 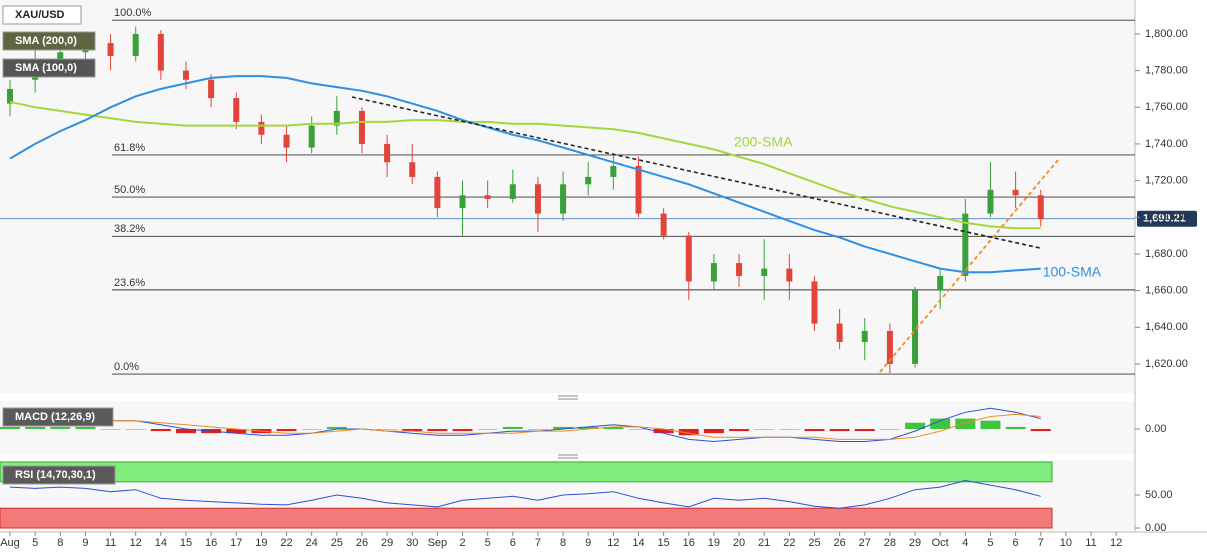 What do you see at coordinates (1166, 327) in the screenshot?
I see `y-tick-label: 1,640.00` at bounding box center [1166, 327].